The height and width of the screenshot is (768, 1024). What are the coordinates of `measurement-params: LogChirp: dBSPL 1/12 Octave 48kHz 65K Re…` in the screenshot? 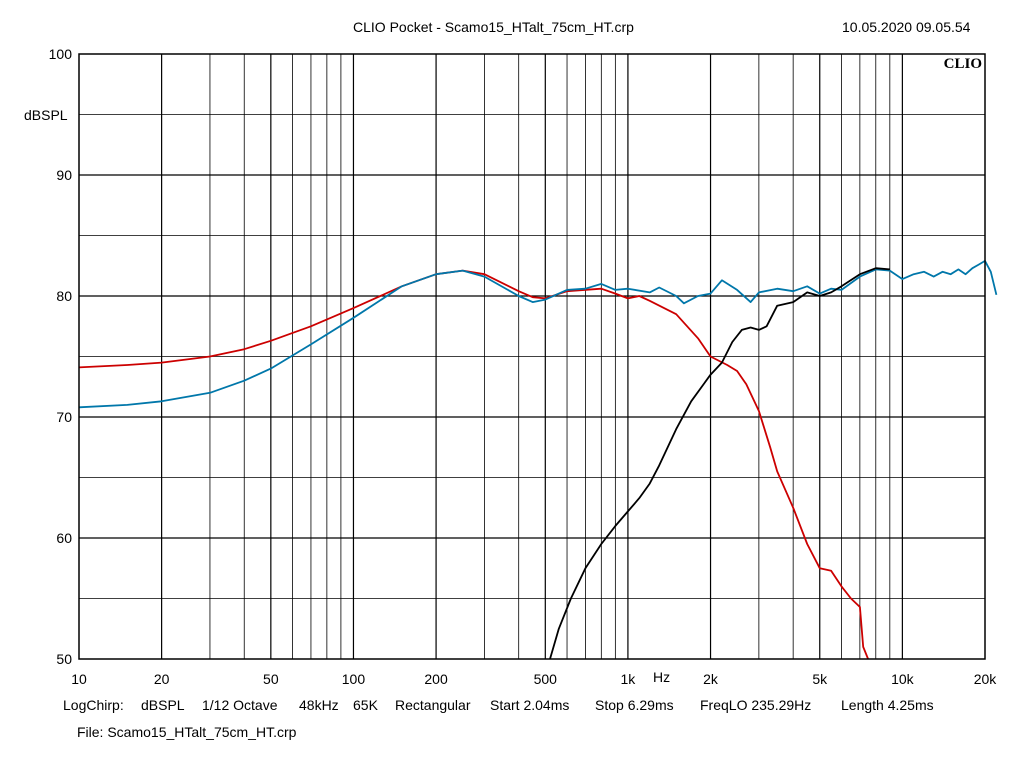 It's located at (543, 706).